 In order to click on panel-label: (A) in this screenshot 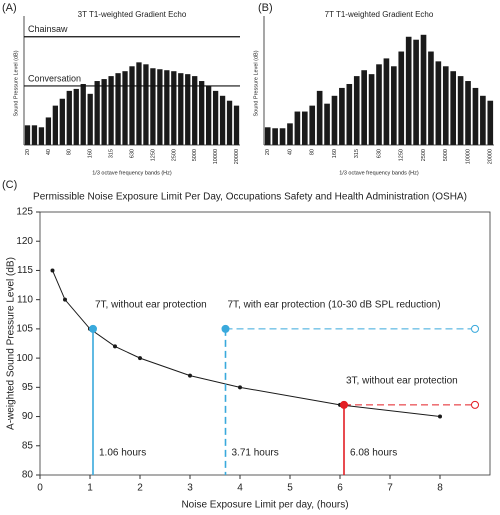, I will do `click(9, 8)`.